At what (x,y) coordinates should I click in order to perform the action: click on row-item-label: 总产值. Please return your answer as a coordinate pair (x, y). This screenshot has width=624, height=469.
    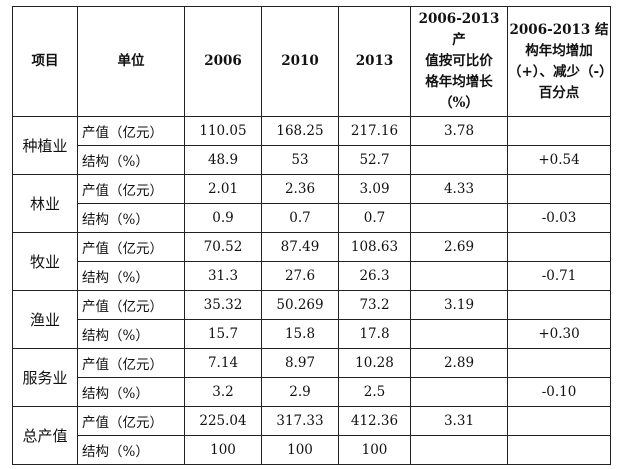
    Looking at the image, I should click on (45, 435).